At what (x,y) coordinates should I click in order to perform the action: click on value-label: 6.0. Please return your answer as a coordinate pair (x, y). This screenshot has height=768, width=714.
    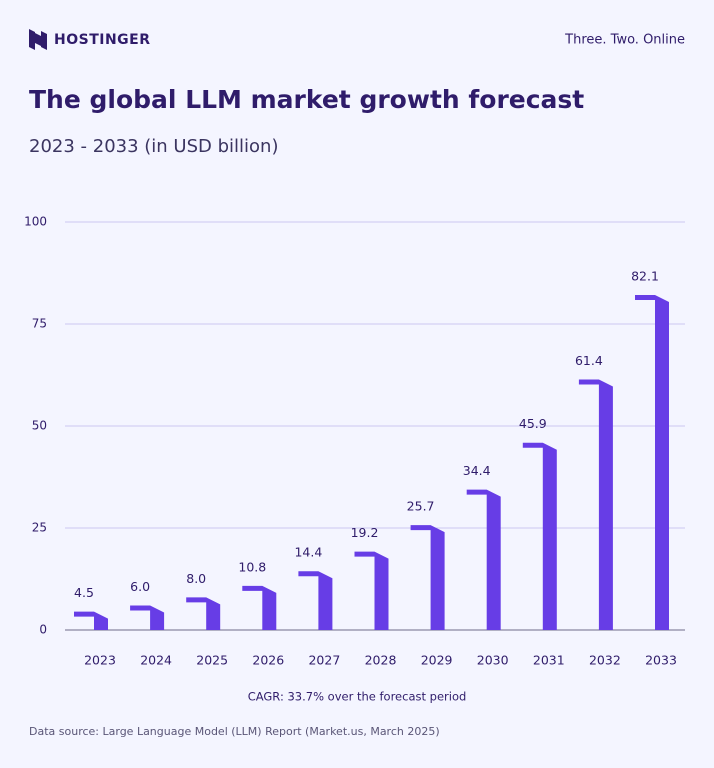
    Looking at the image, I should click on (140, 586).